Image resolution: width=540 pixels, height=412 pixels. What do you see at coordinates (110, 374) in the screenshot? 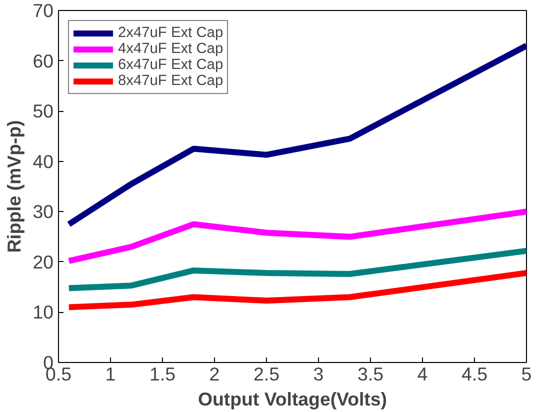
I see `x-tick-label: 1` at bounding box center [110, 374].